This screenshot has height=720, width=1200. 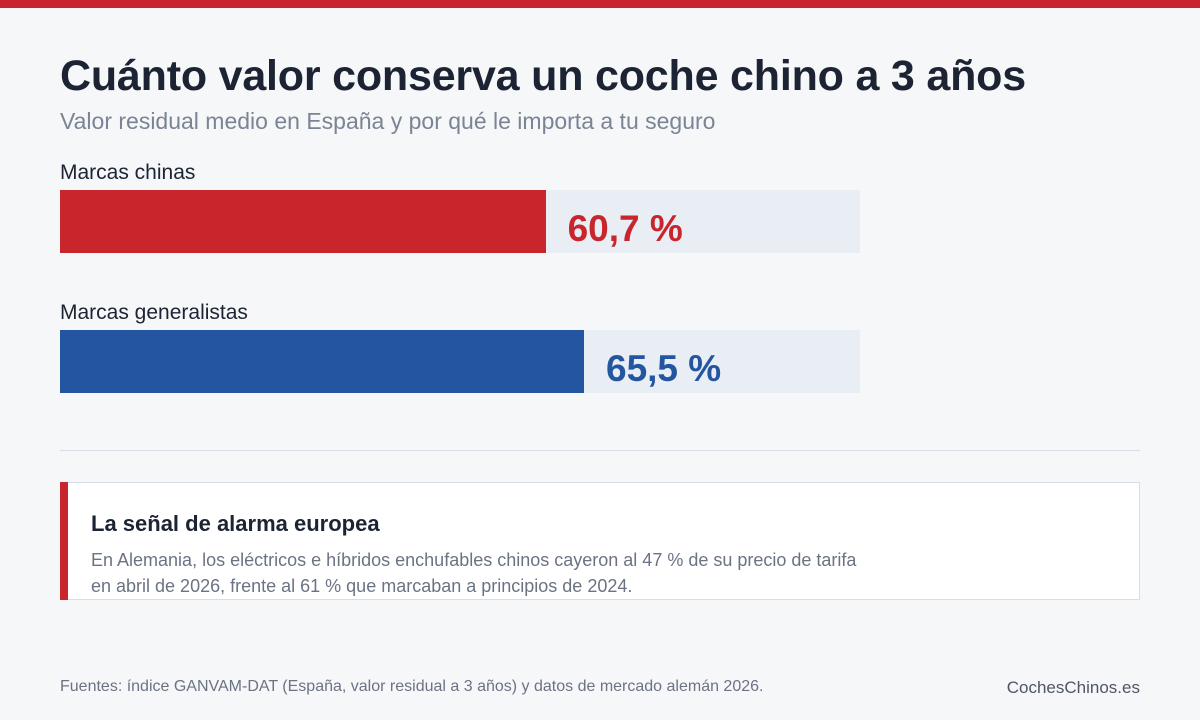 What do you see at coordinates (1073, 687) in the screenshot?
I see `footer-brand: CochesChinos.es` at bounding box center [1073, 687].